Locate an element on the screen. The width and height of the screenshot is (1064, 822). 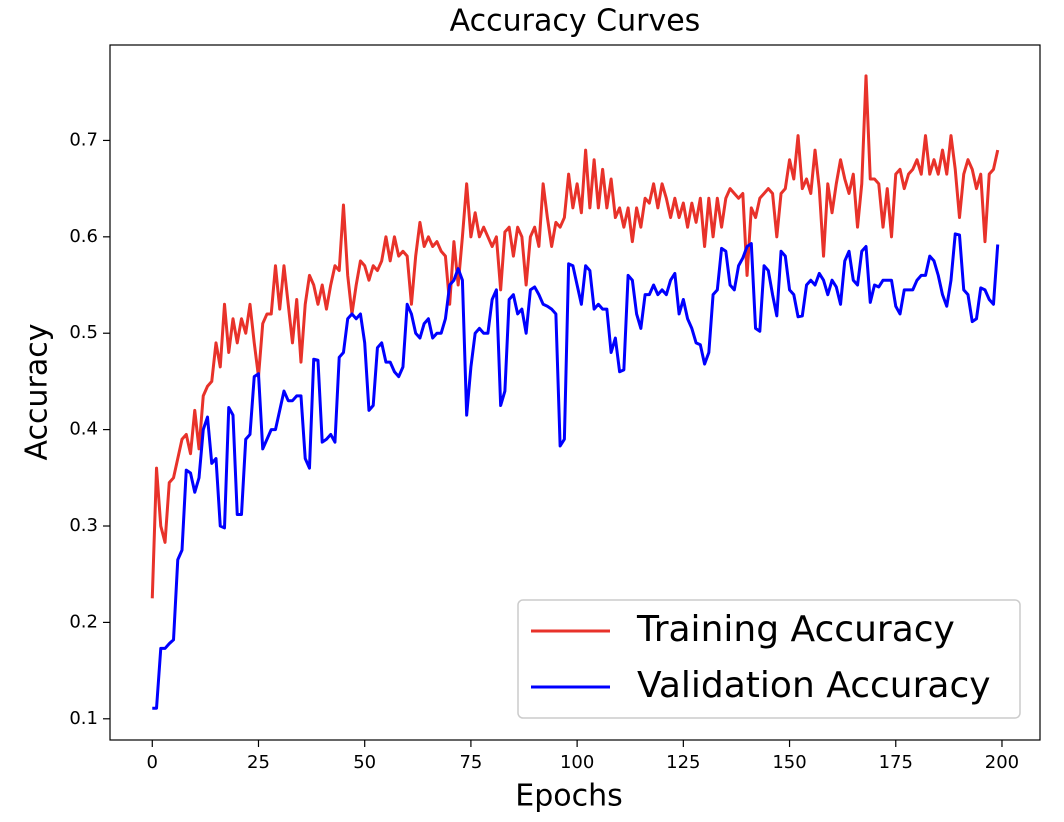
x-tick-label: 150 is located at coordinates (789, 762).